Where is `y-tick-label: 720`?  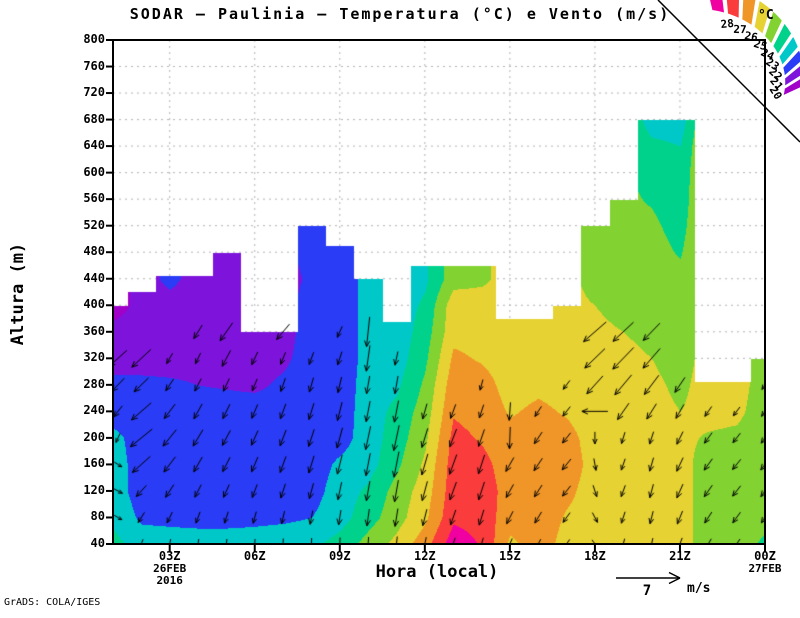 y-tick-label: 720 is located at coordinates (94, 92).